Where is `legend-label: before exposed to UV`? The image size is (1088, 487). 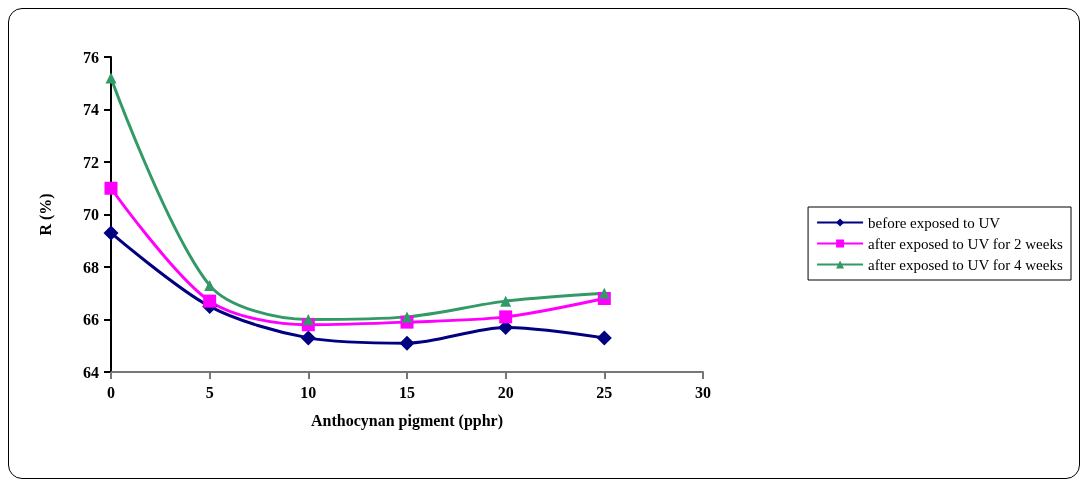
legend-label: before exposed to UV is located at coordinates (934, 222).